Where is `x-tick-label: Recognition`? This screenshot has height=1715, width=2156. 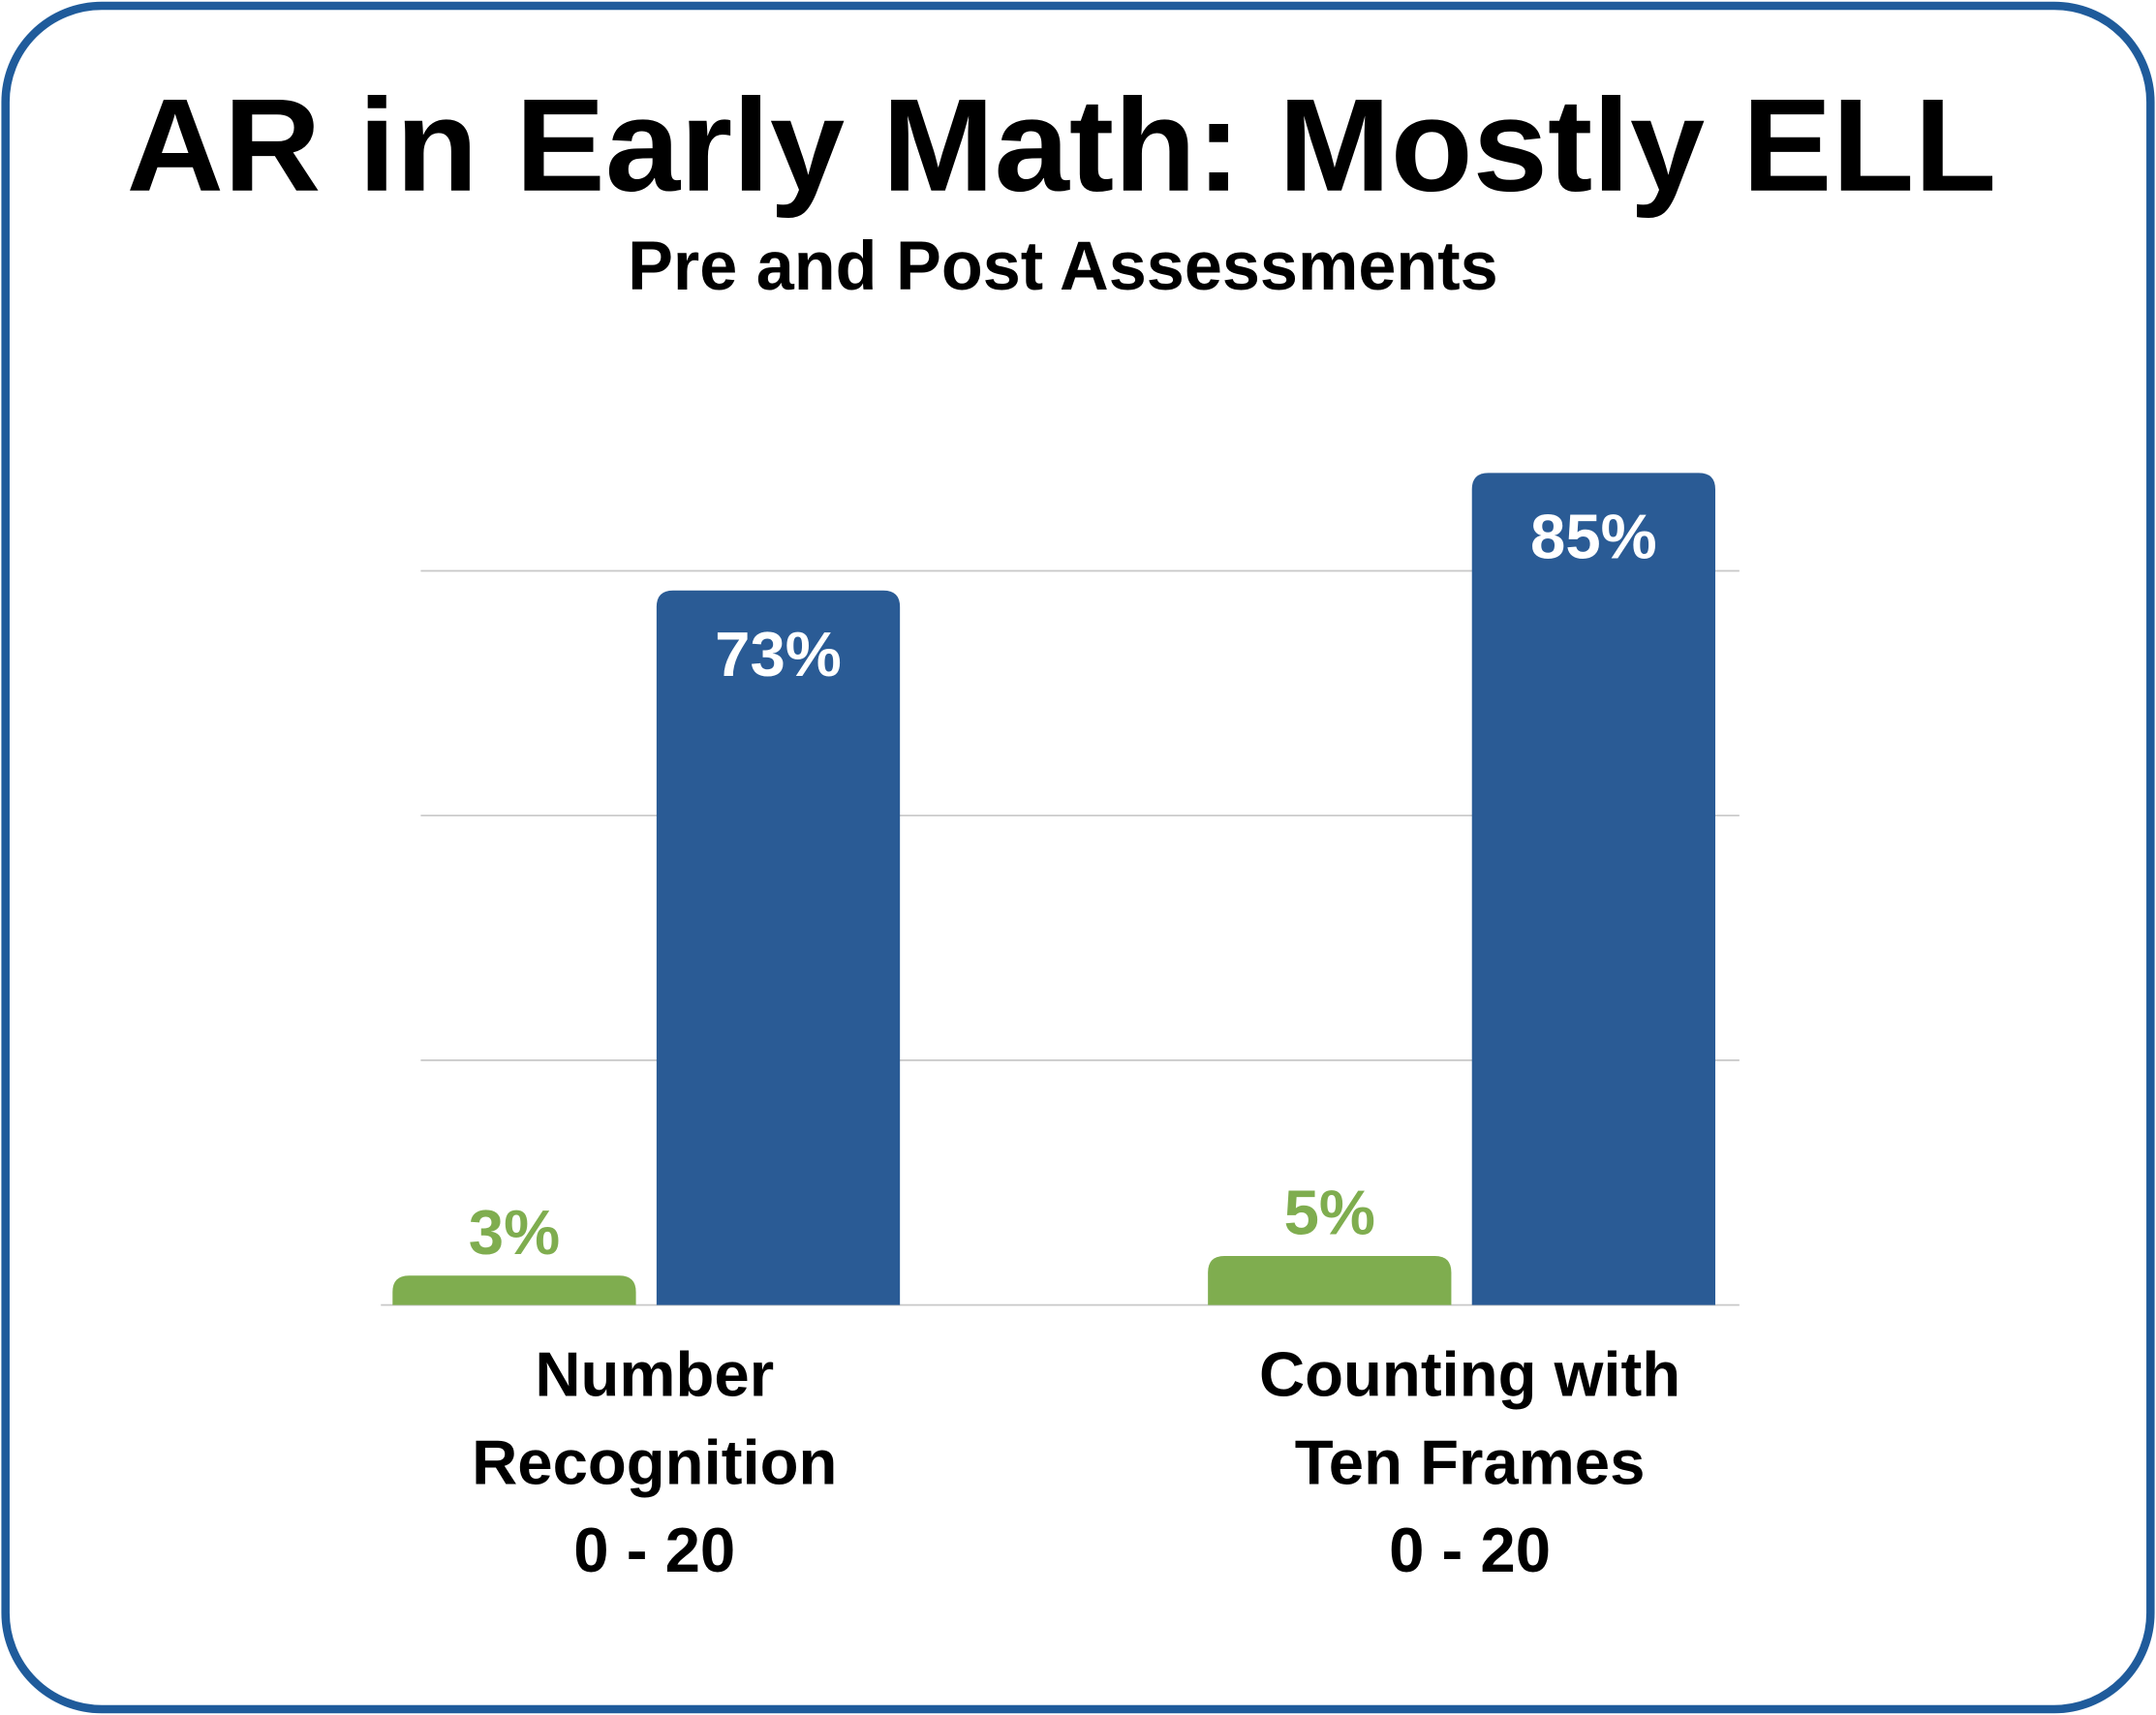 x-tick-label: Recognition is located at coordinates (654, 1461).